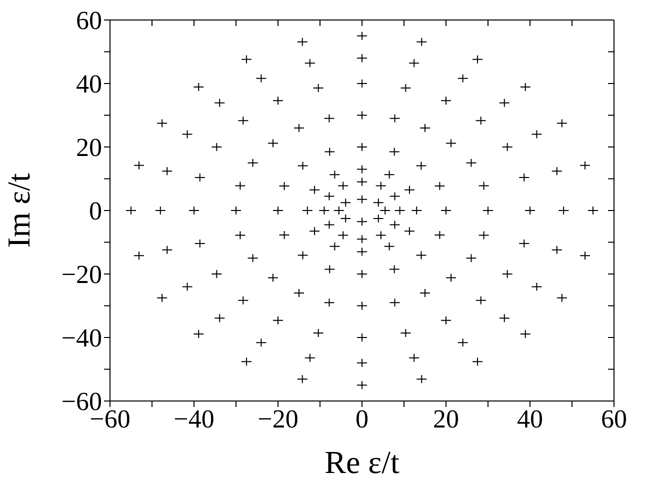 This screenshot has height=491, width=652. I want to click on x-tick-label: −20, so click(278, 419).